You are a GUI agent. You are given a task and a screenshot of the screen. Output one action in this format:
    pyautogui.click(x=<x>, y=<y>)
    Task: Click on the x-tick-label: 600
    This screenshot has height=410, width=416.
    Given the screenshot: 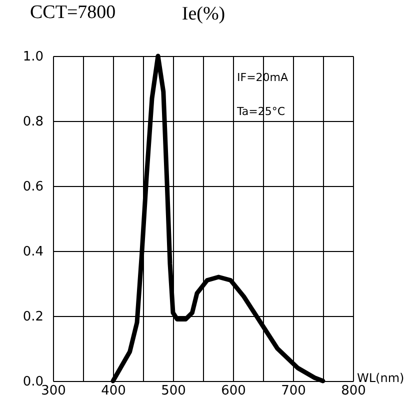 What is the action you would take?
    pyautogui.click(x=233, y=391)
    